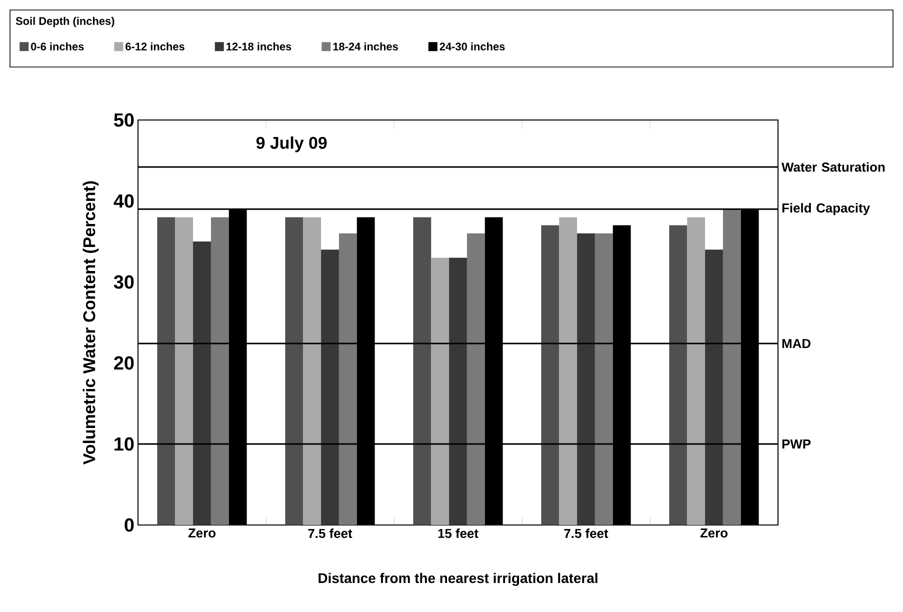 The height and width of the screenshot is (612, 903). What do you see at coordinates (124, 363) in the screenshot?
I see `y-tick-label: 20` at bounding box center [124, 363].